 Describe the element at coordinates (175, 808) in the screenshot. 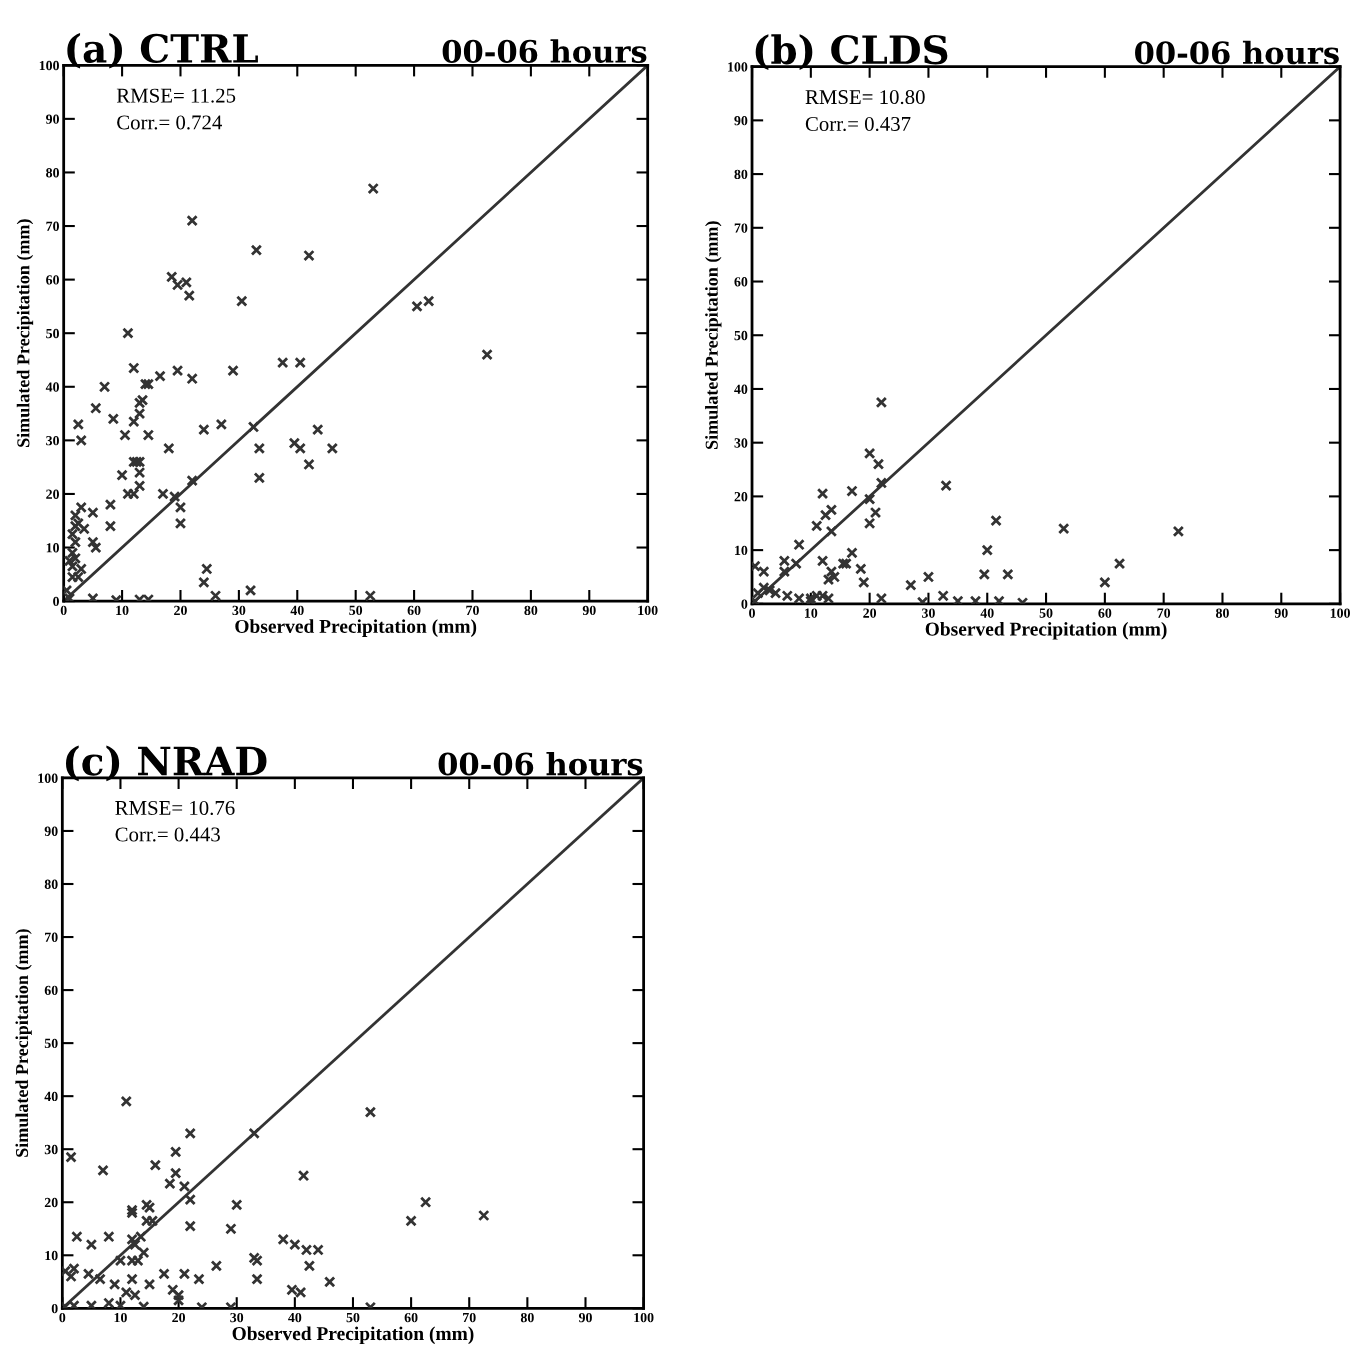

I see `annotation: RMSE= 10.76` at that location.